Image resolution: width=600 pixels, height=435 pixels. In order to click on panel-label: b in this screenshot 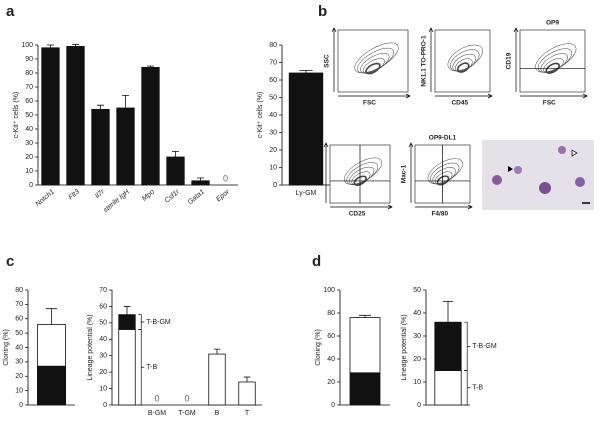, I will do `click(322, 11)`.